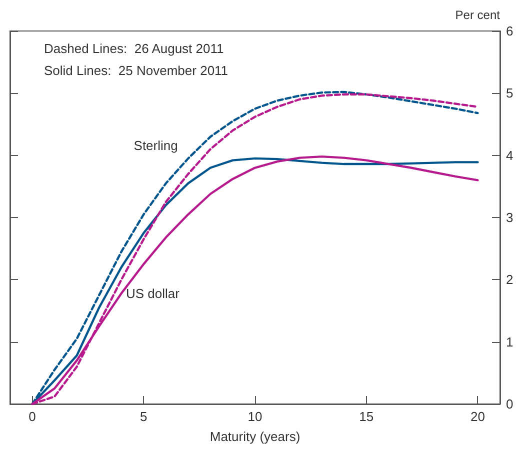 This screenshot has width=517, height=450. I want to click on x-tick-label: 0, so click(32, 416).